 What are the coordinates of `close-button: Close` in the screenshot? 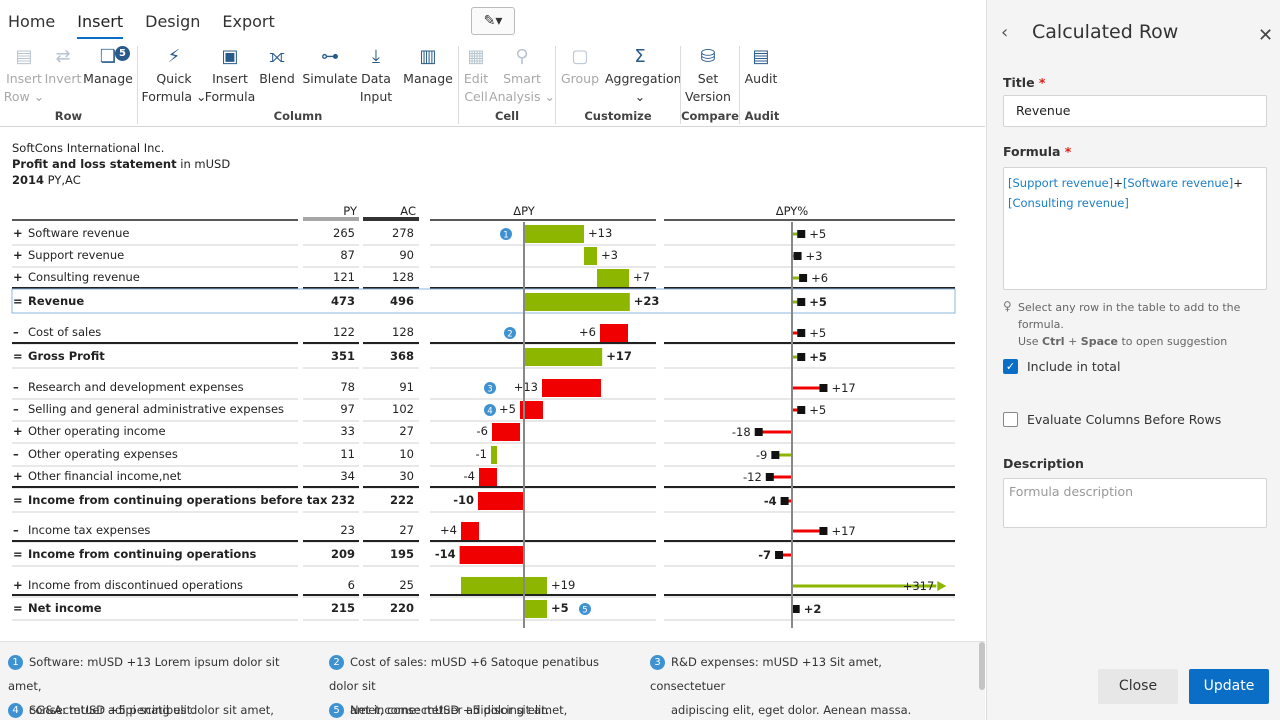 It's located at (1138, 686).